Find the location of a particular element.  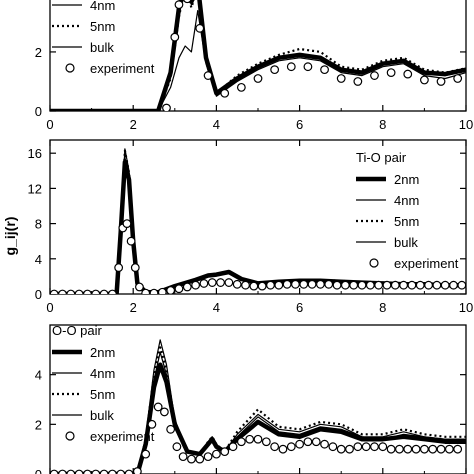

y-tick-label: 16 is located at coordinates (35, 153).